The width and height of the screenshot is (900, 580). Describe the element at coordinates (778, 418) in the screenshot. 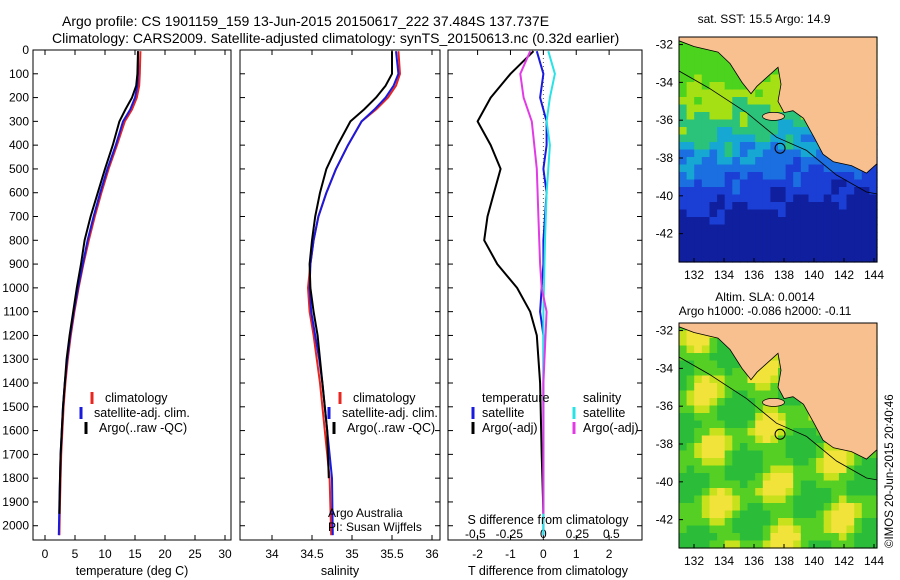

I see `shelf-contour` at that location.